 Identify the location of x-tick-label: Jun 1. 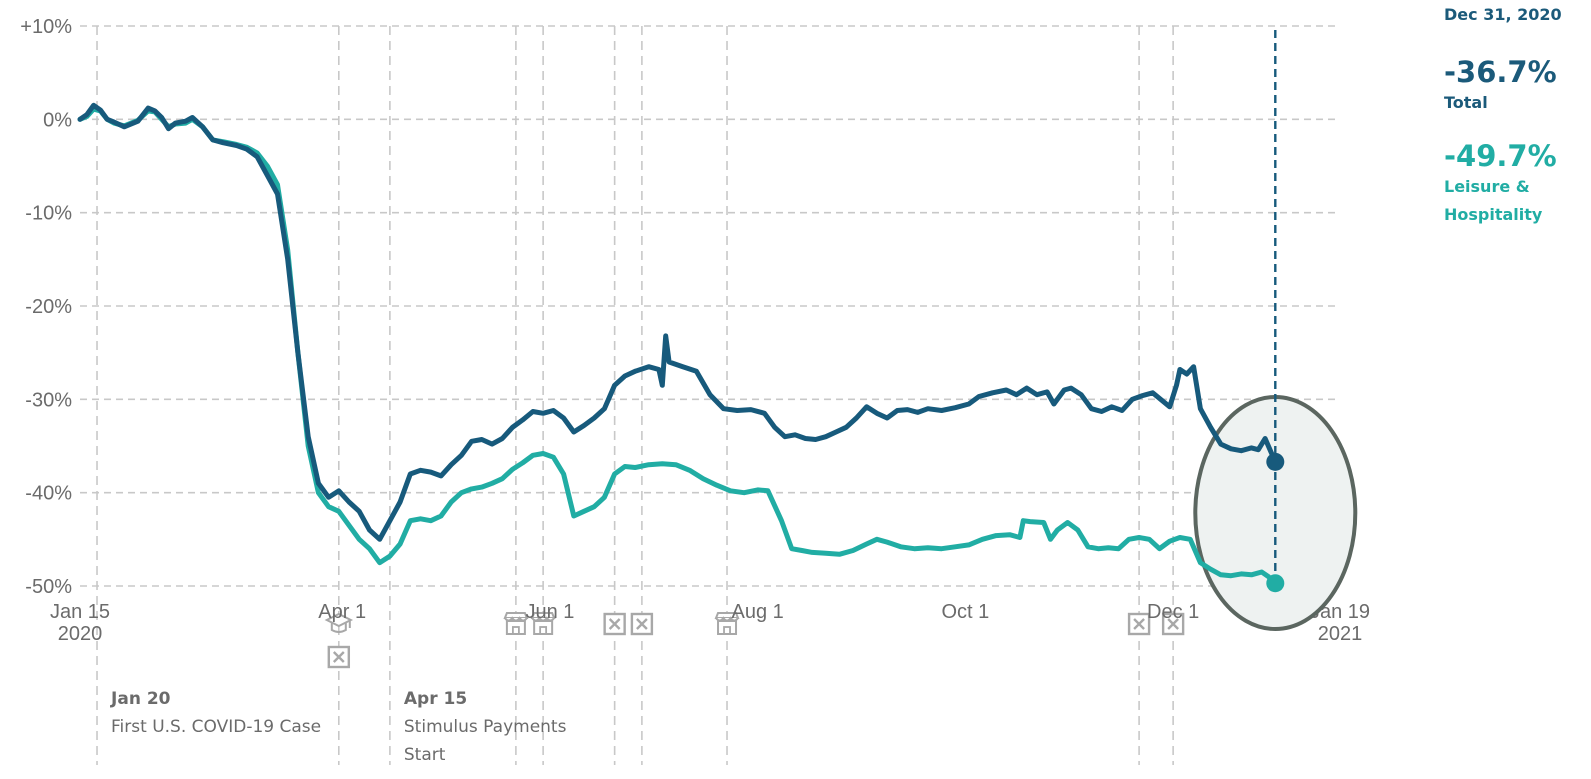
(549, 612).